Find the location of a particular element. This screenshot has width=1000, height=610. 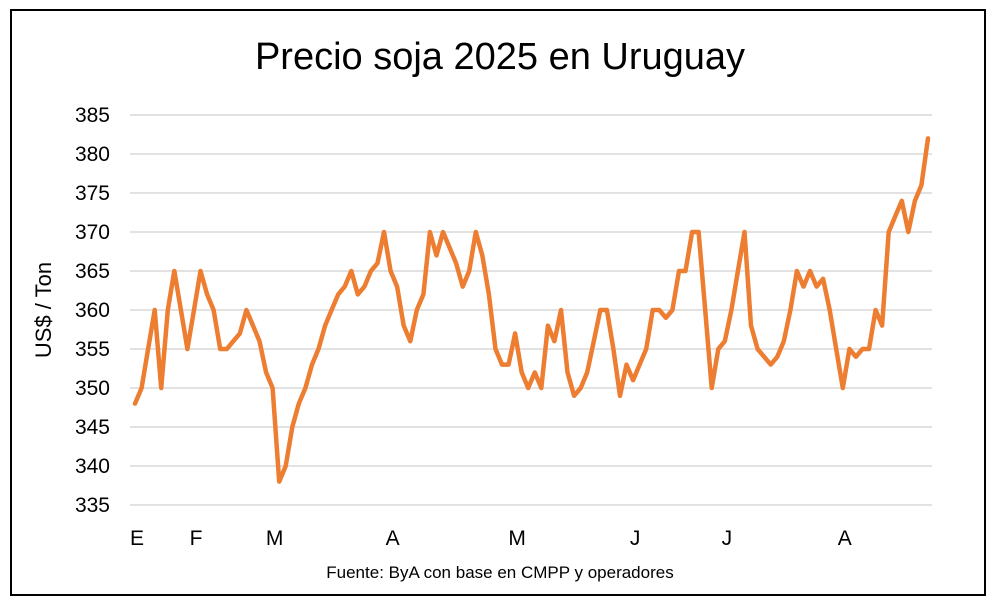

x-tick-label: F is located at coordinates (196, 538).